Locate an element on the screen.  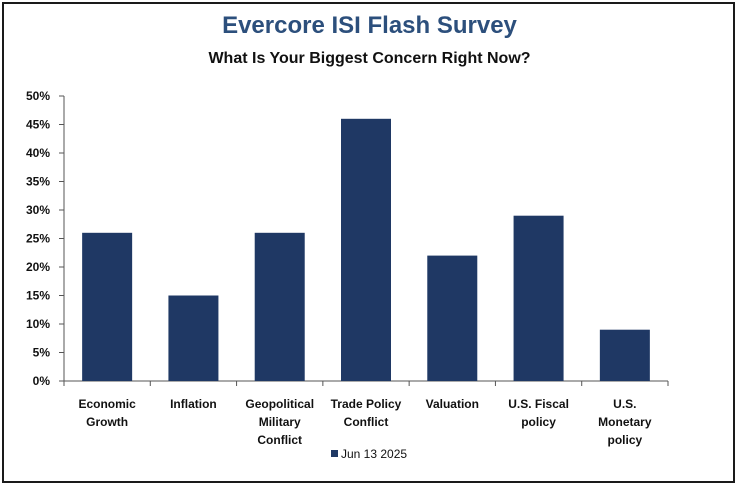
y-tick-label: 20% is located at coordinates (38, 267).